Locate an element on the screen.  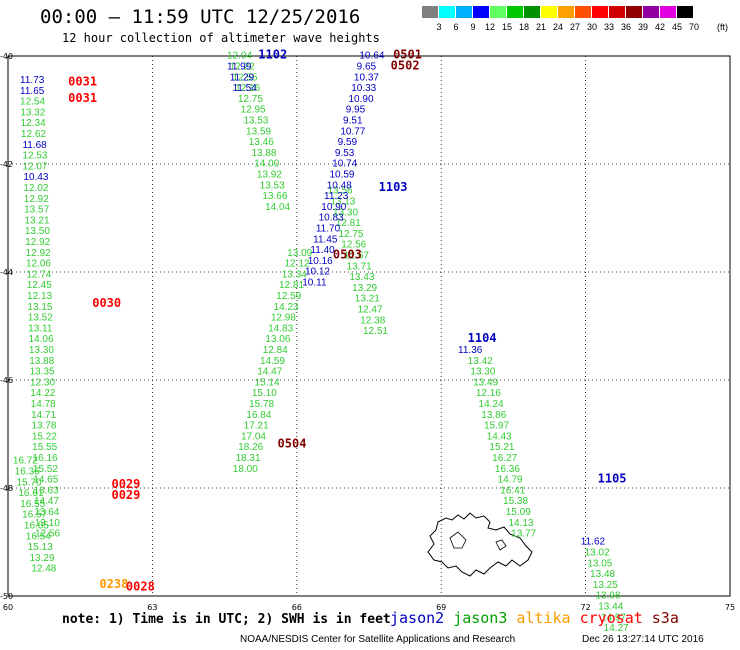
wave-height-value: 9.95 is located at coordinates (356, 110).